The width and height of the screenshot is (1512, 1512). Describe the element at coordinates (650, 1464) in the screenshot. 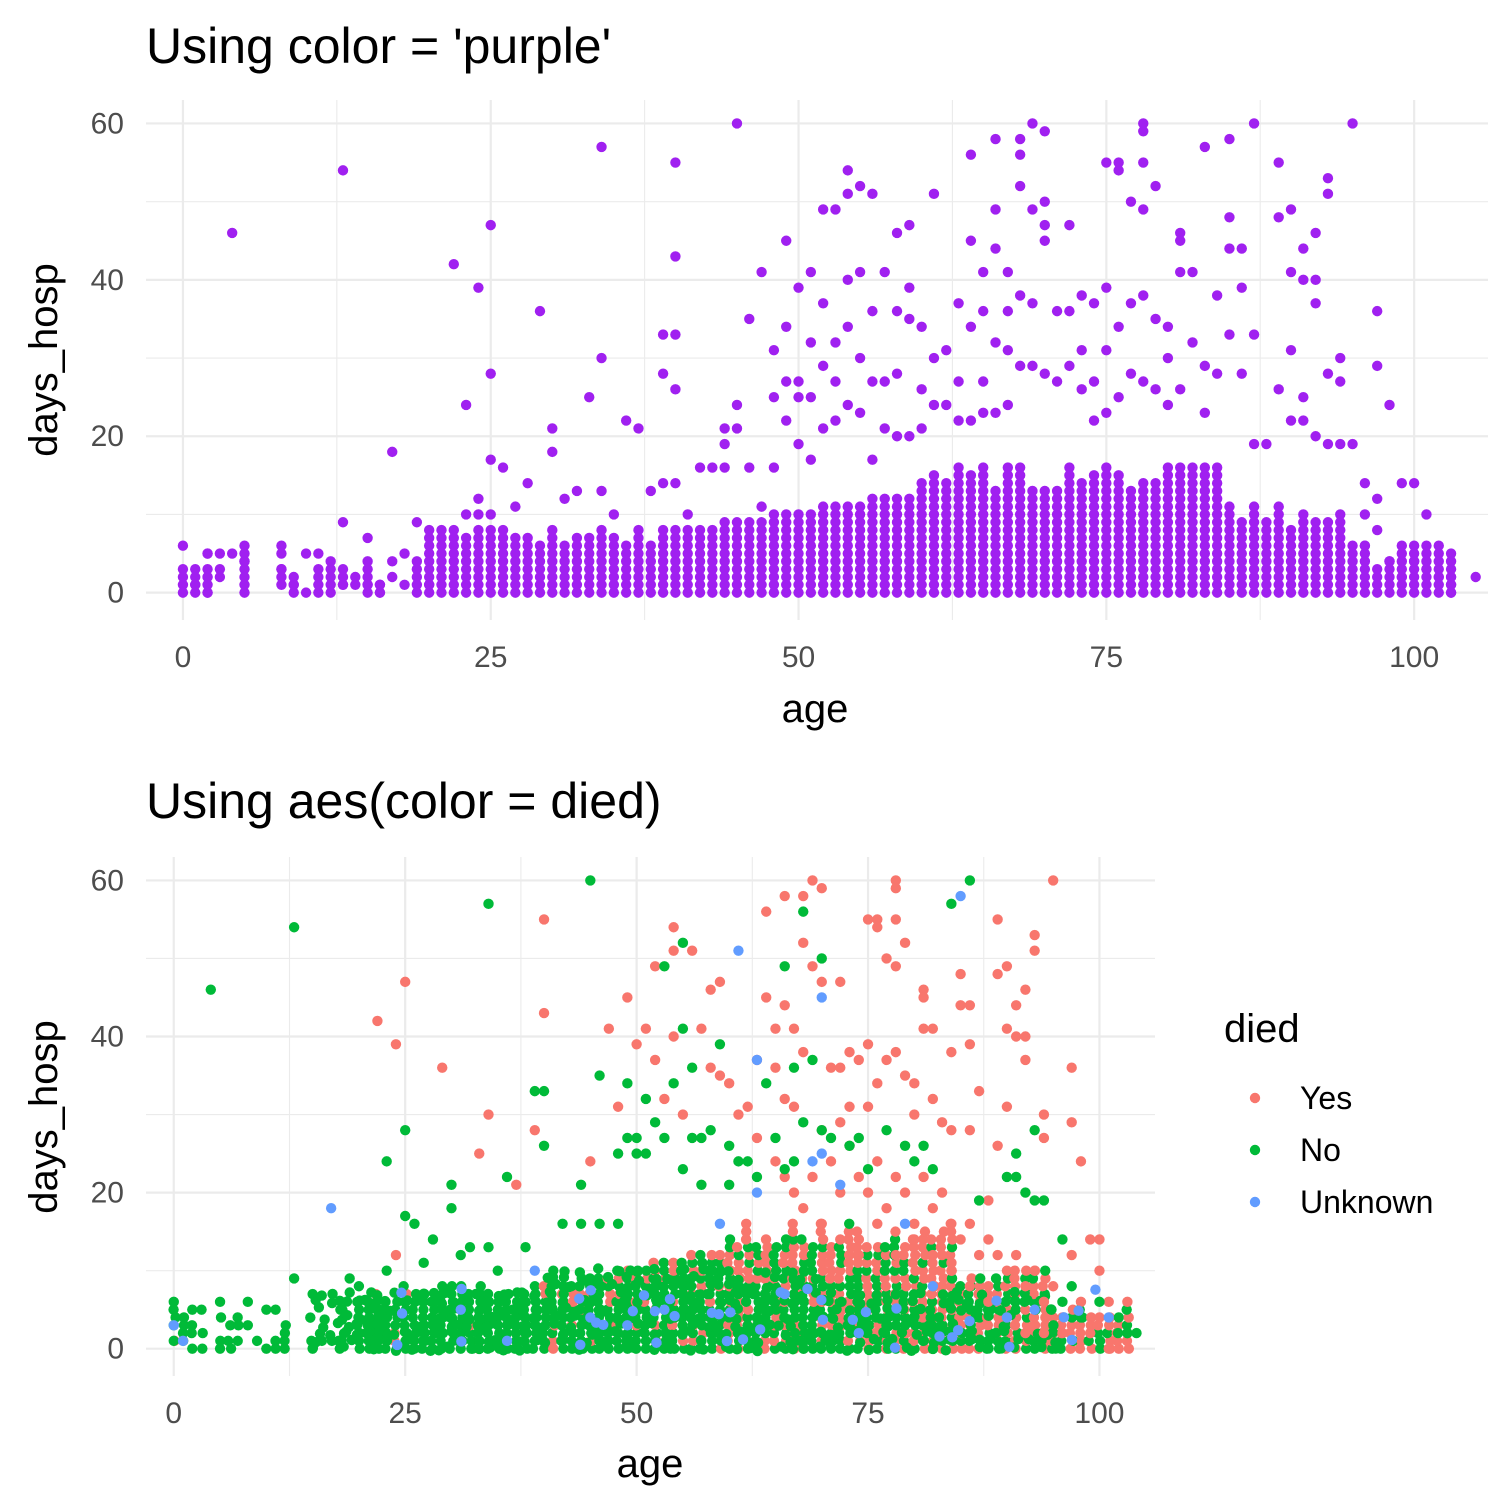

I see `panel-bottom-x-axis-title: age` at that location.